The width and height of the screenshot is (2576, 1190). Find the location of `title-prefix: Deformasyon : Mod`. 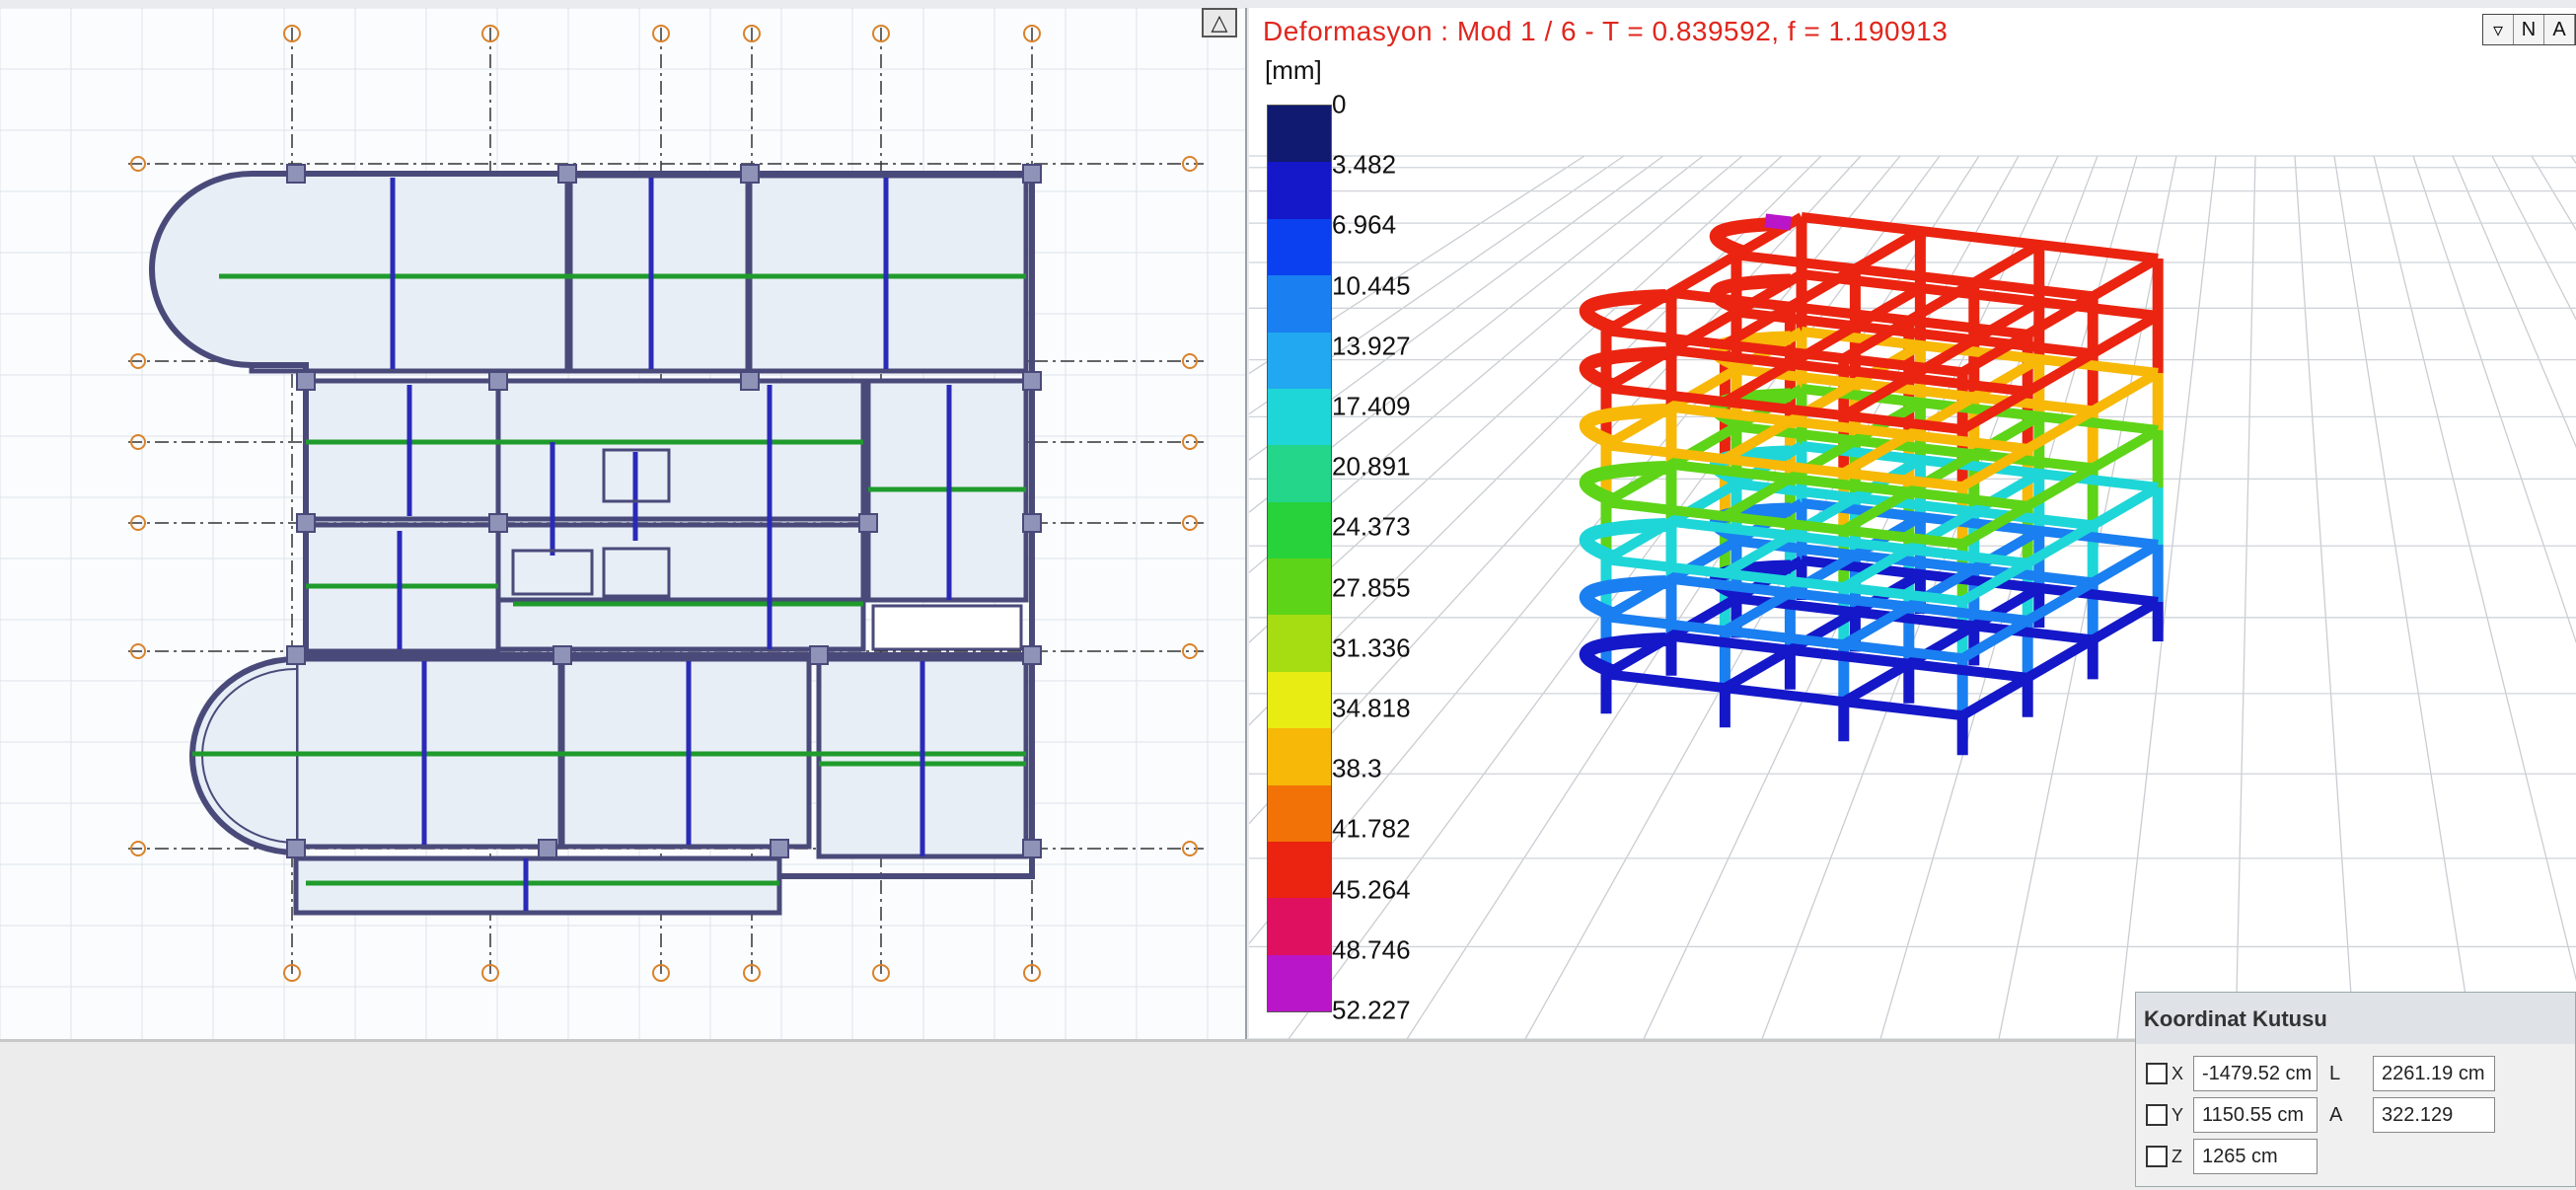

title-prefix: Deformasyon : Mod is located at coordinates (1391, 31).